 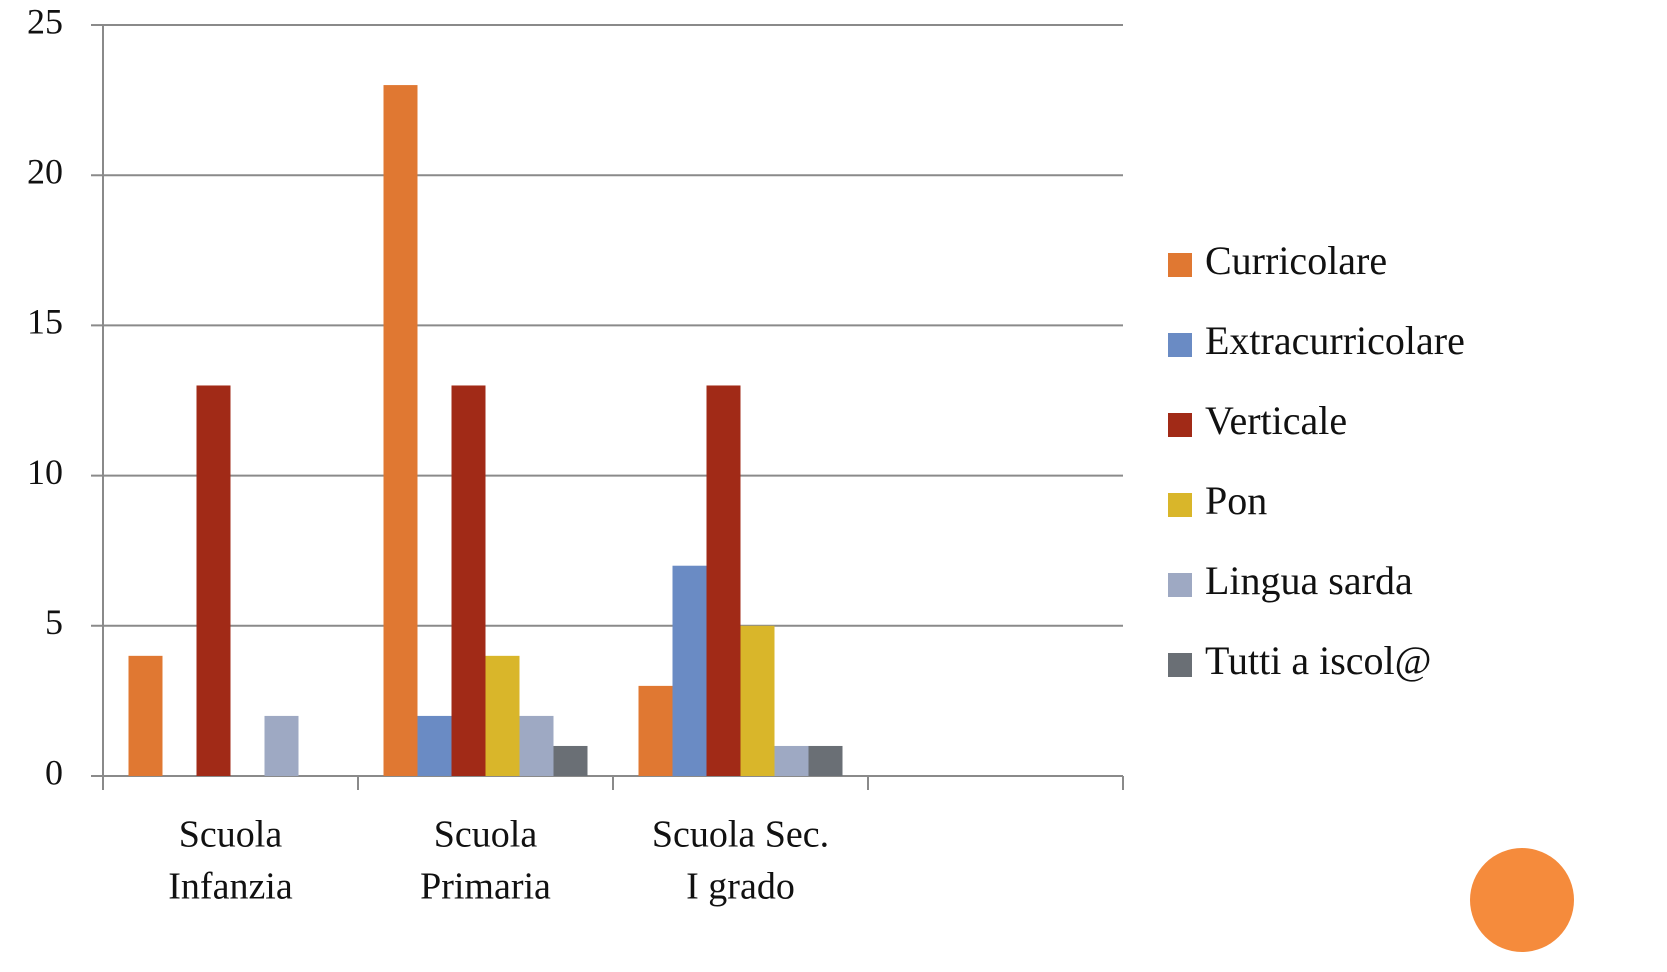 What do you see at coordinates (54, 622) in the screenshot?
I see `y-tick-label: 5` at bounding box center [54, 622].